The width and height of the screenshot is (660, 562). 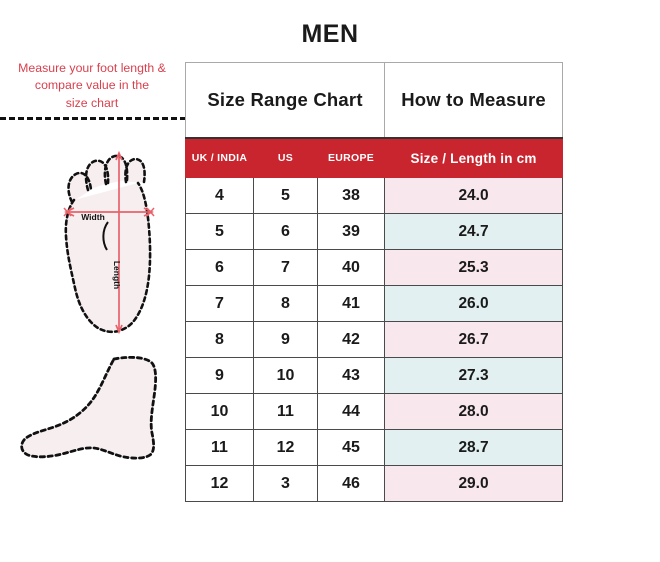 I want to click on size-cell-uk: 12, so click(x=219, y=483).